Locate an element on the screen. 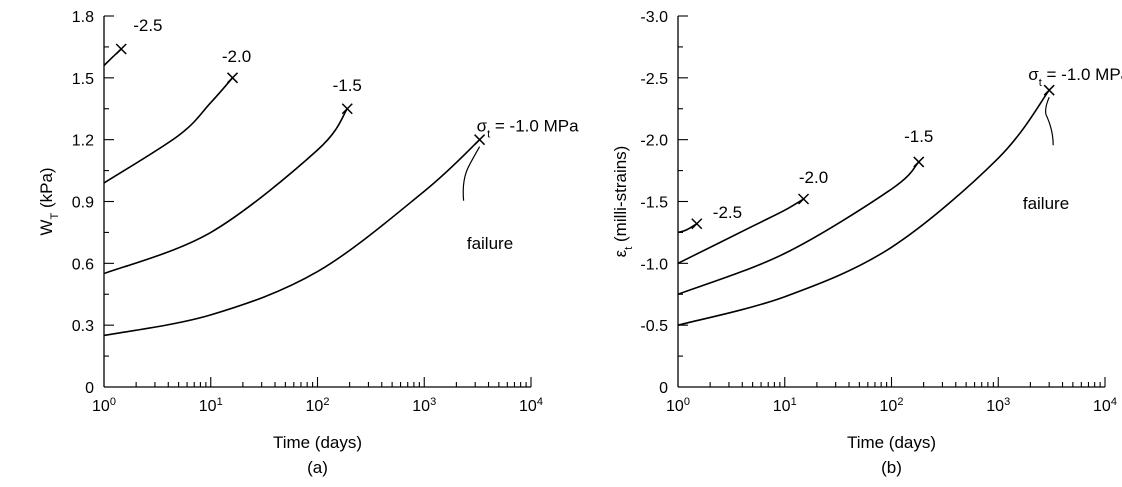  y-tick-label: -2.5 is located at coordinates (654, 79).